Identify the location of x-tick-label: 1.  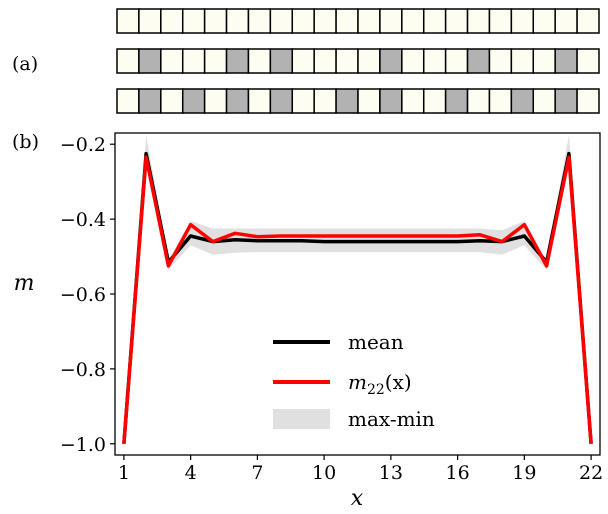
(124, 473).